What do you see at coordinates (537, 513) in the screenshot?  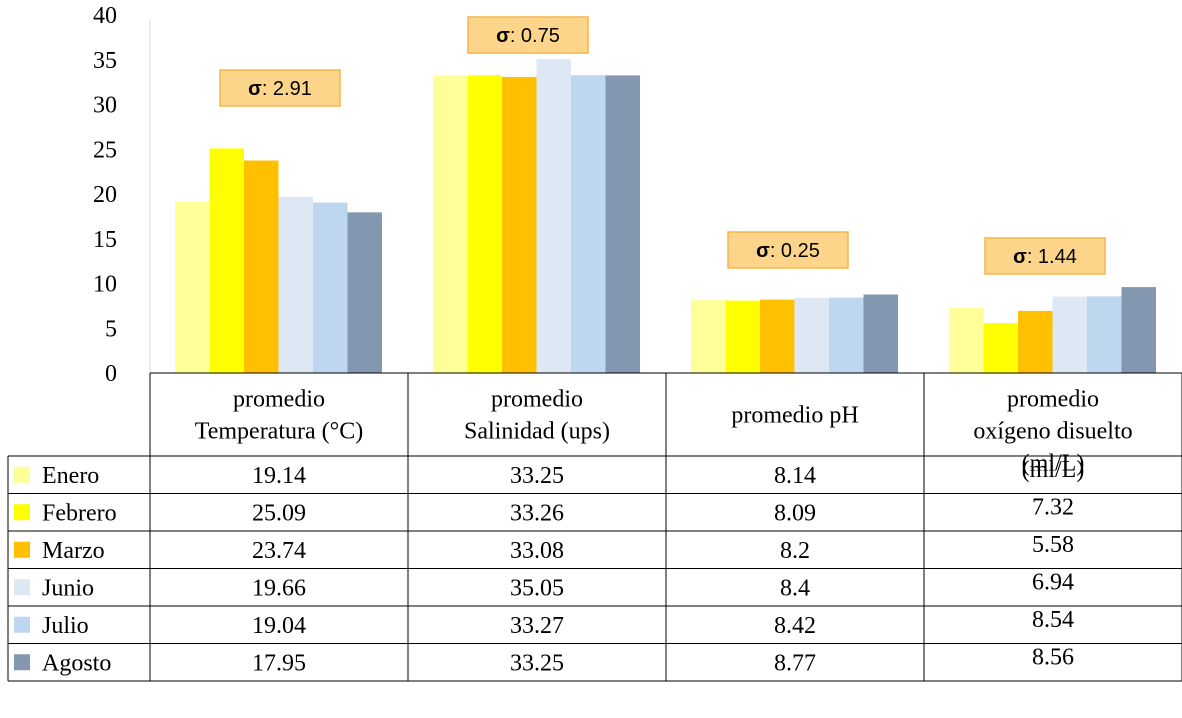 I see `data-label: 33.26` at bounding box center [537, 513].